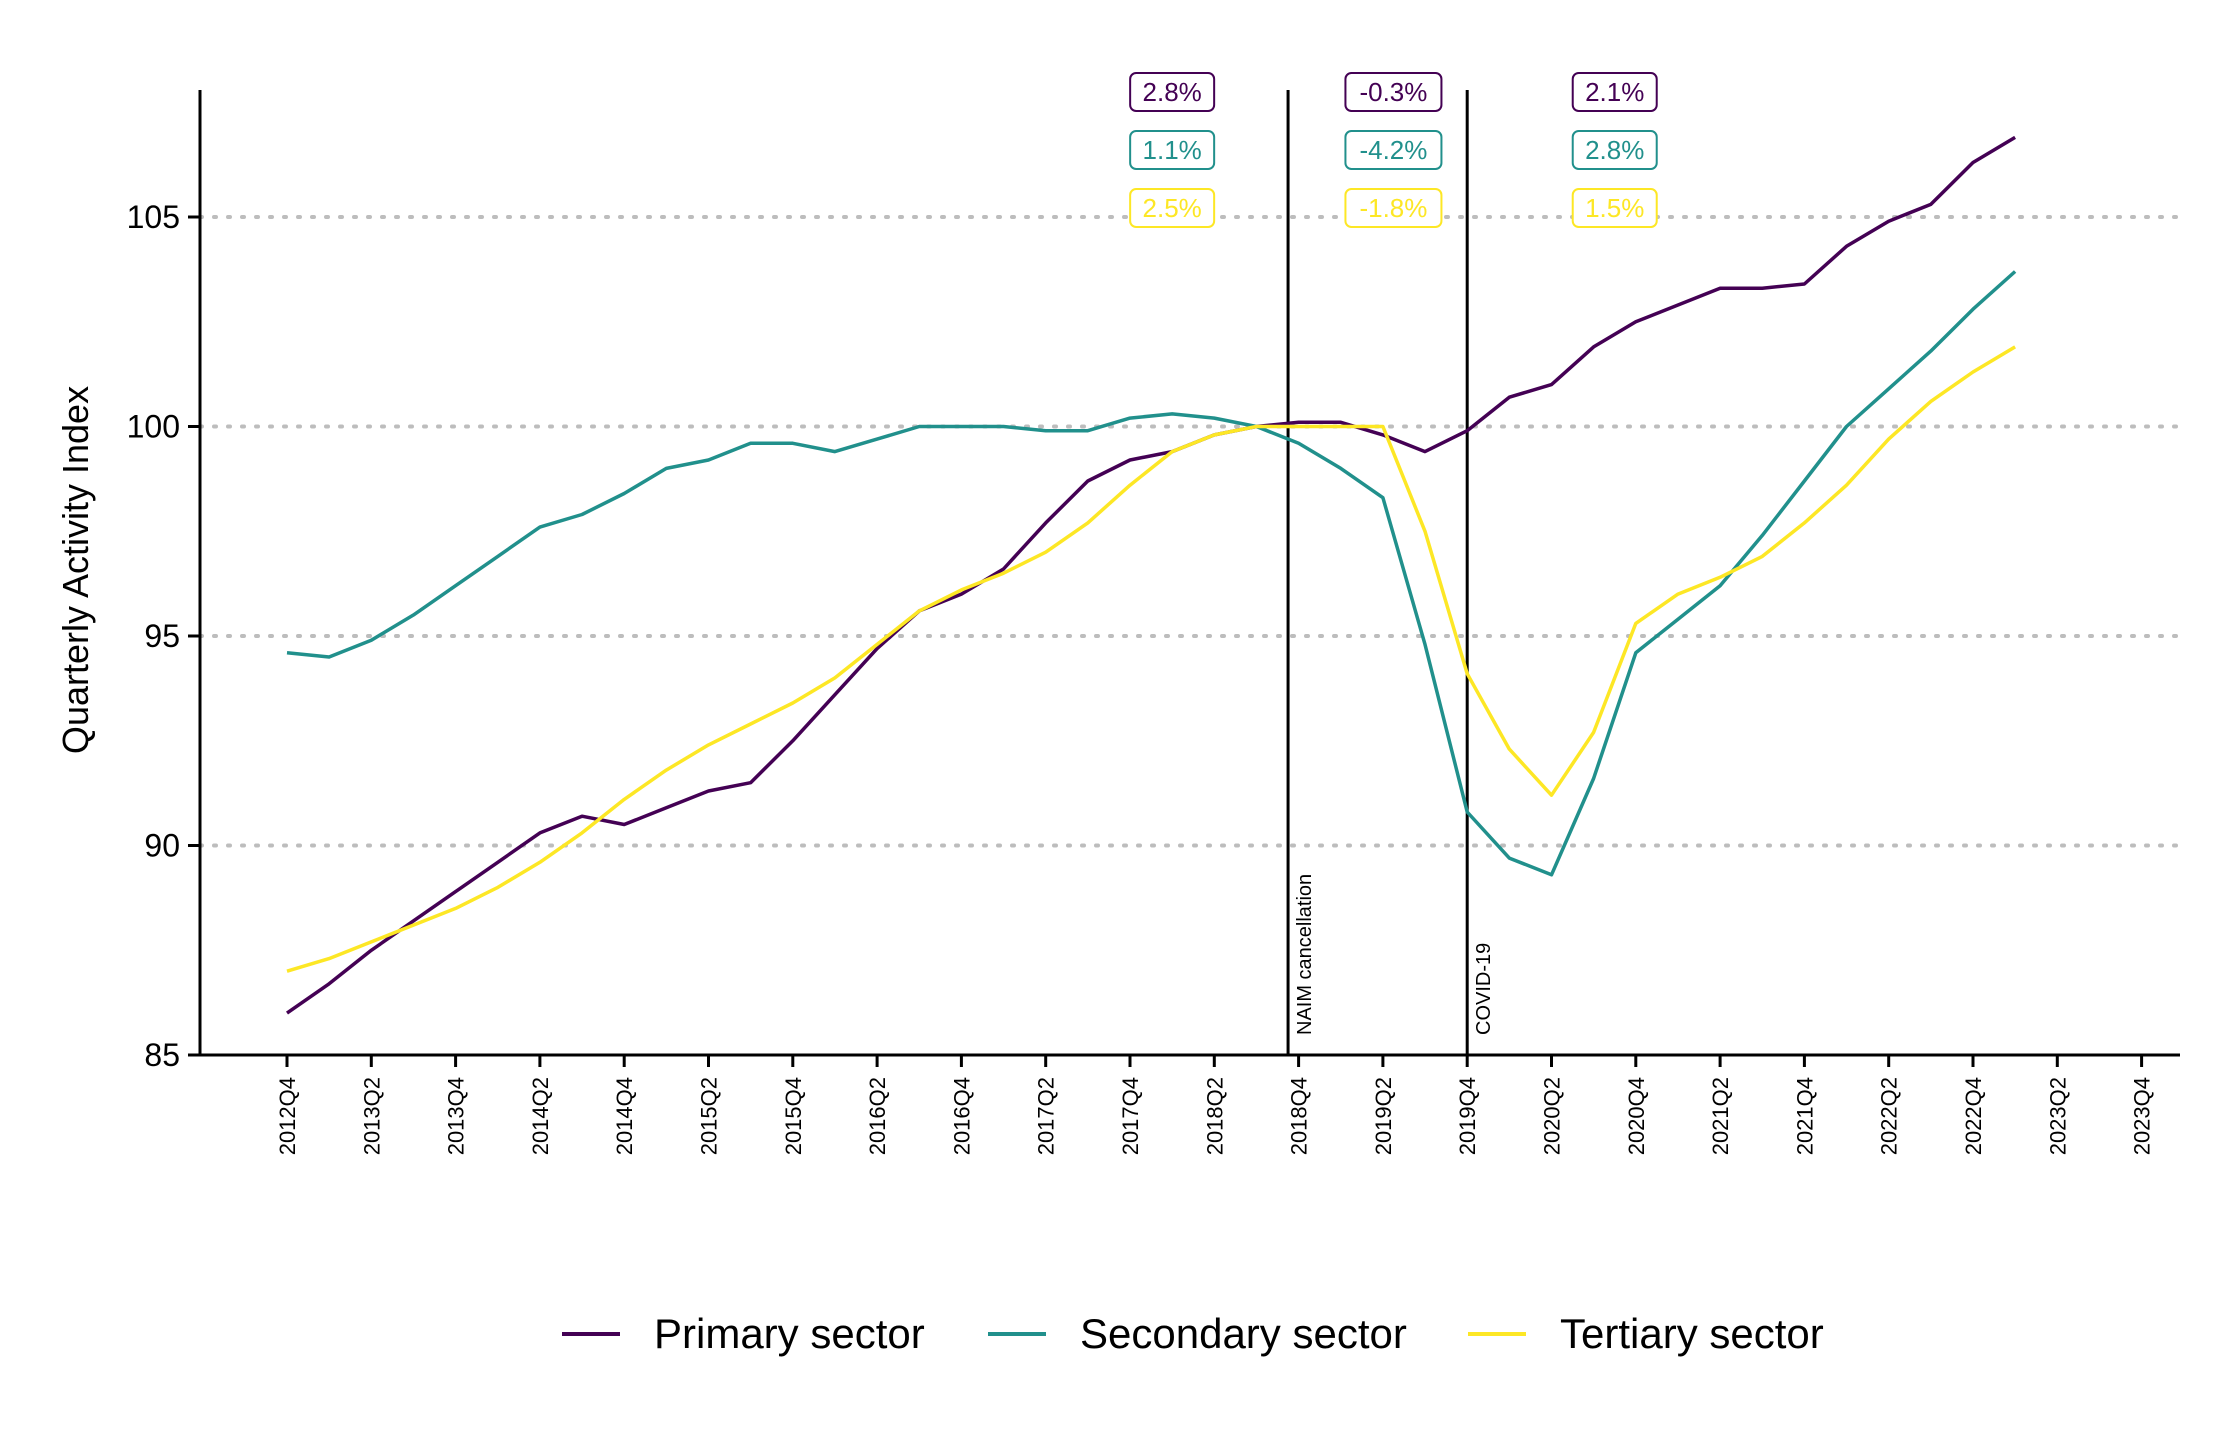  I want to click on annotation-label: -0.3%, so click(1393, 92).